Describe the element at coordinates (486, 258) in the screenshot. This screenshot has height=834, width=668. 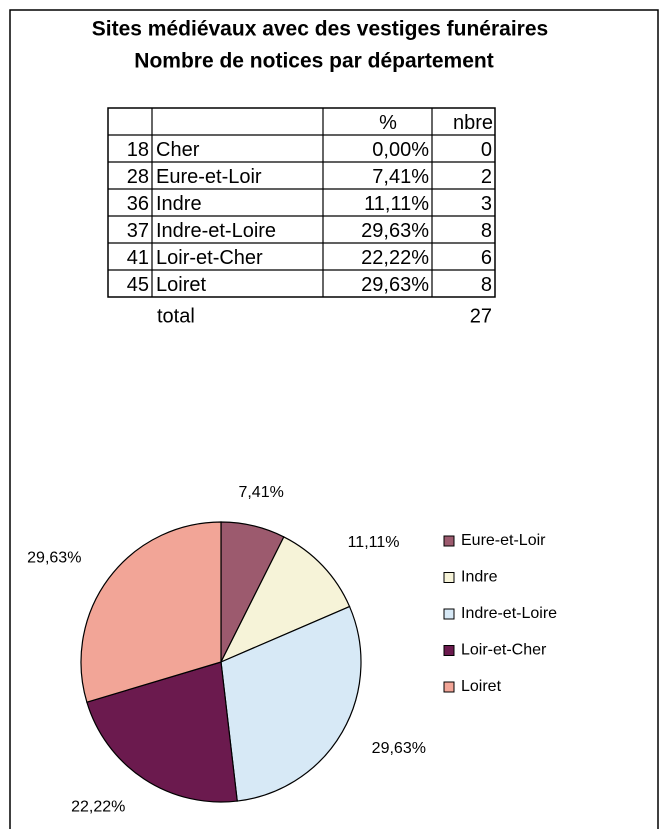
I see `table-cell: 6` at that location.